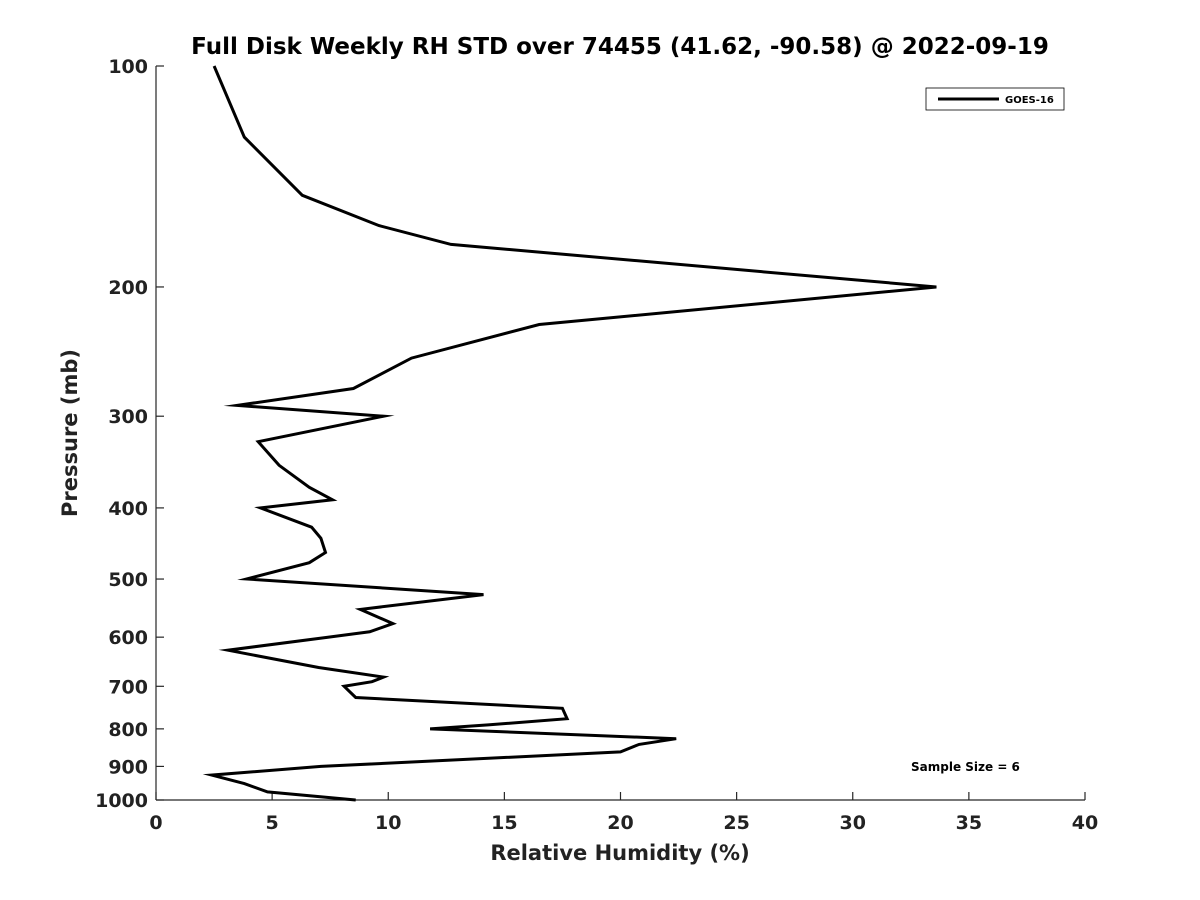 The width and height of the screenshot is (1200, 900). I want to click on y-tick-label: 800, so click(128, 730).